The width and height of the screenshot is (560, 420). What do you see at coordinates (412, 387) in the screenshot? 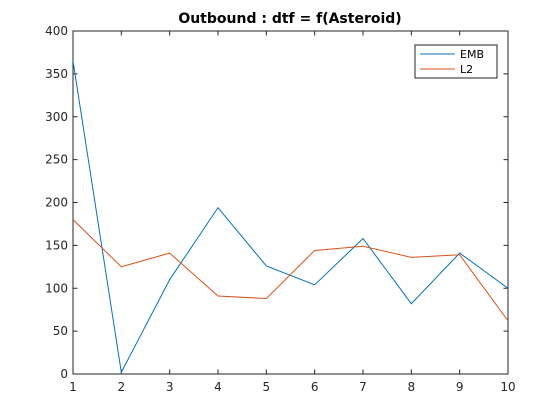
I see `x-tick-label: 8` at bounding box center [412, 387].